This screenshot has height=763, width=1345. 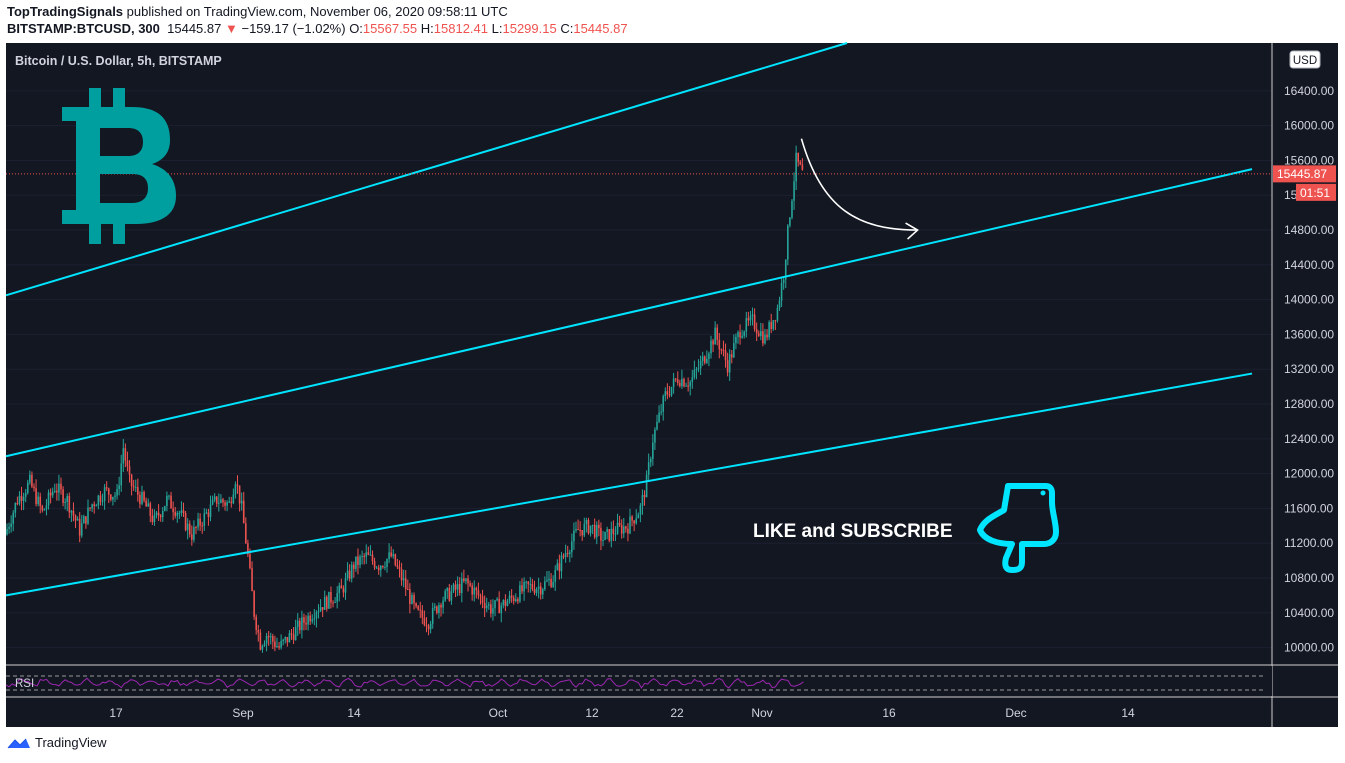 I want to click on last-price-badge, so click(x=1304, y=174).